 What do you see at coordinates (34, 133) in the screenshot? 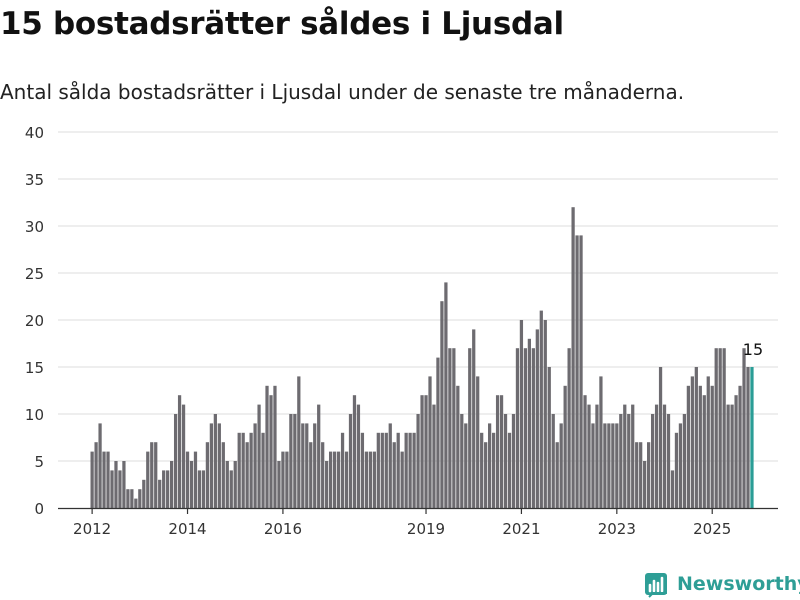
I see `y-tick-label: 40` at bounding box center [34, 133].